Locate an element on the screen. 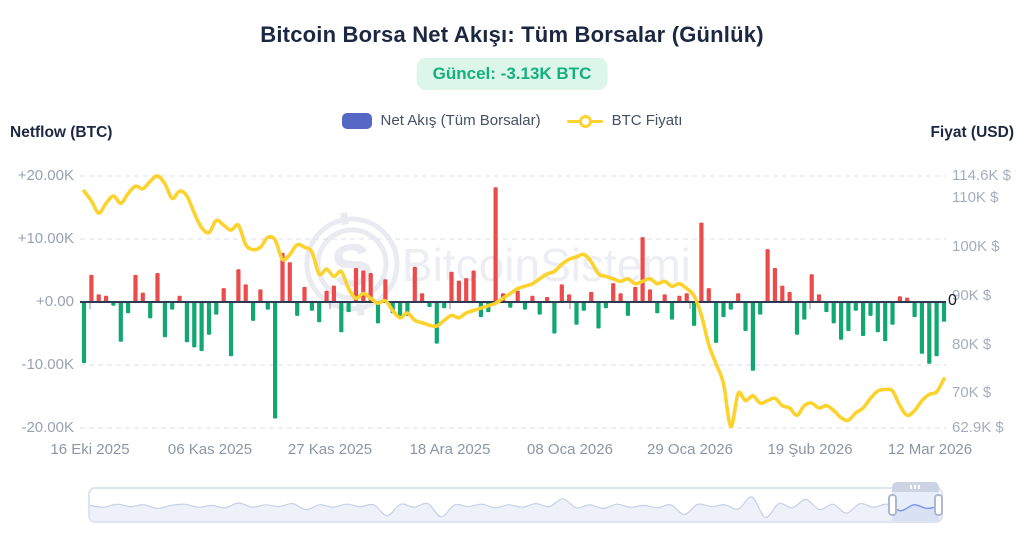 Image resolution: width=1024 pixels, height=538 pixels. legend-item-netflow: Net Akış (Tüm Borsalar) is located at coordinates (441, 120).